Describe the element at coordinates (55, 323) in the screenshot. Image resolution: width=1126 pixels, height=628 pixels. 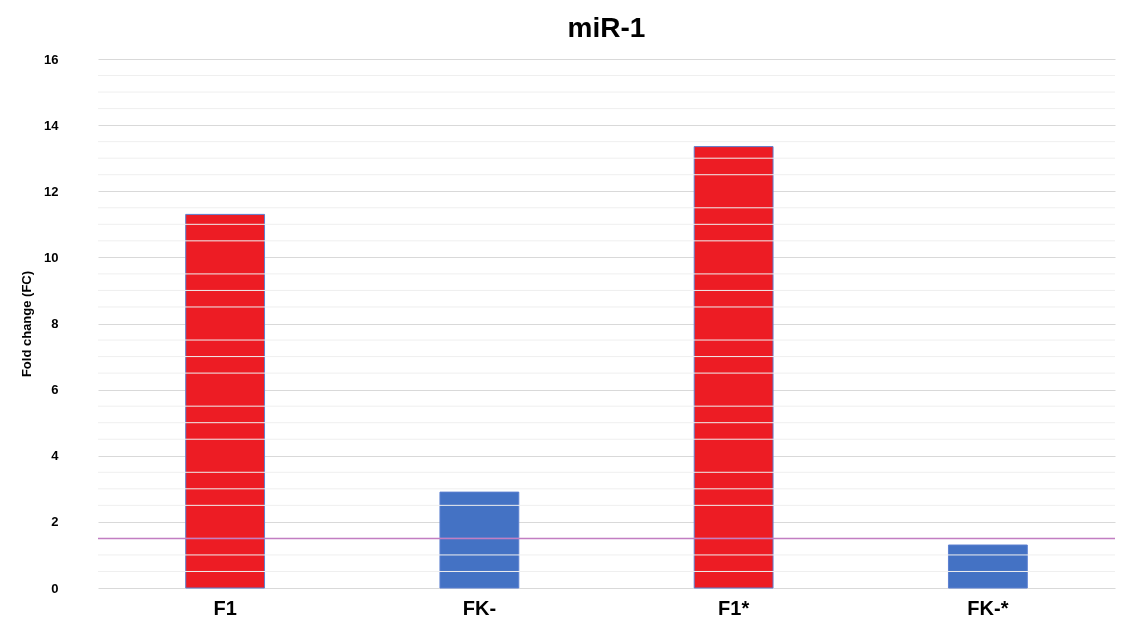
I see `y-tick-label: 8` at that location.